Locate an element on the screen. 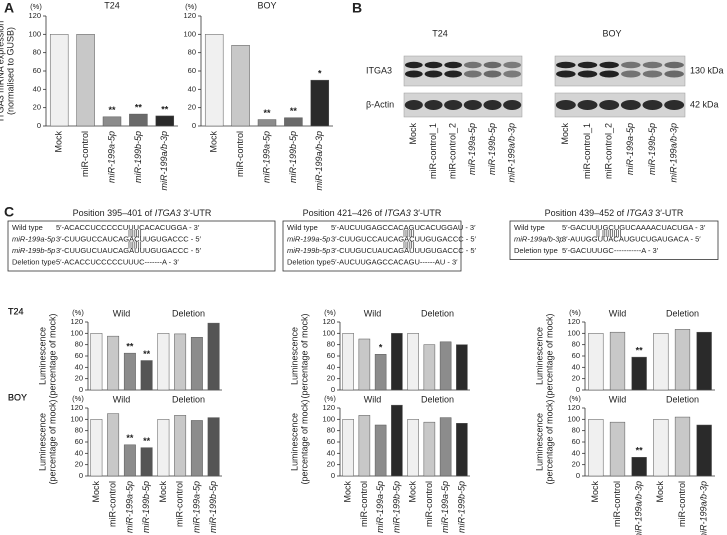  site-sequence: 5′-ACACCUCCCCCUUUC-------A - 3′ is located at coordinates (117, 261).